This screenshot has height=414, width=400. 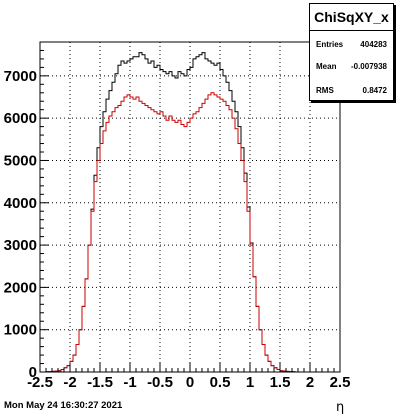 What do you see at coordinates (40, 382) in the screenshot?
I see `x-tick-label: -2.5` at bounding box center [40, 382].